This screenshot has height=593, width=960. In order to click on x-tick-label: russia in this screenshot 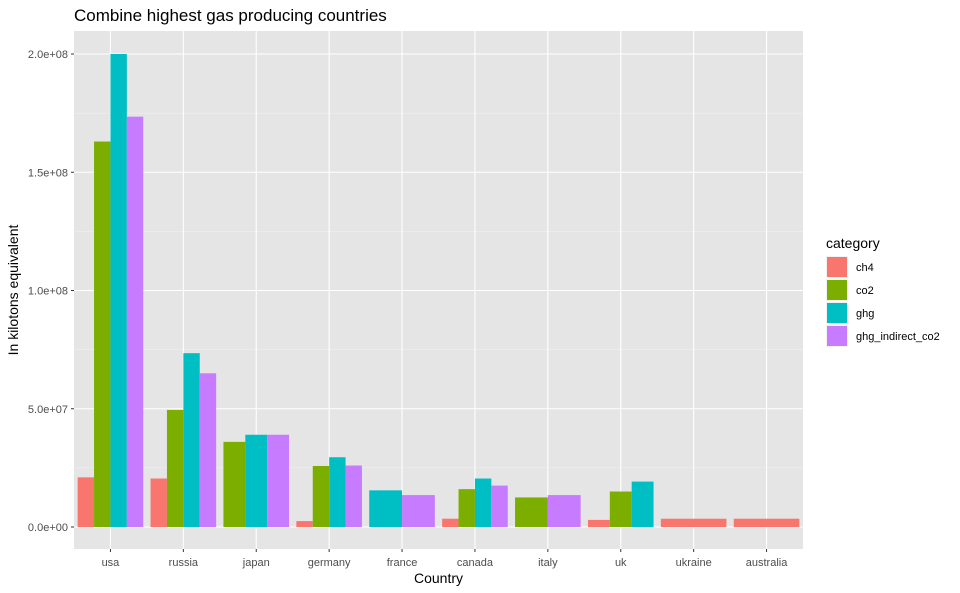, I will do `click(184, 563)`.